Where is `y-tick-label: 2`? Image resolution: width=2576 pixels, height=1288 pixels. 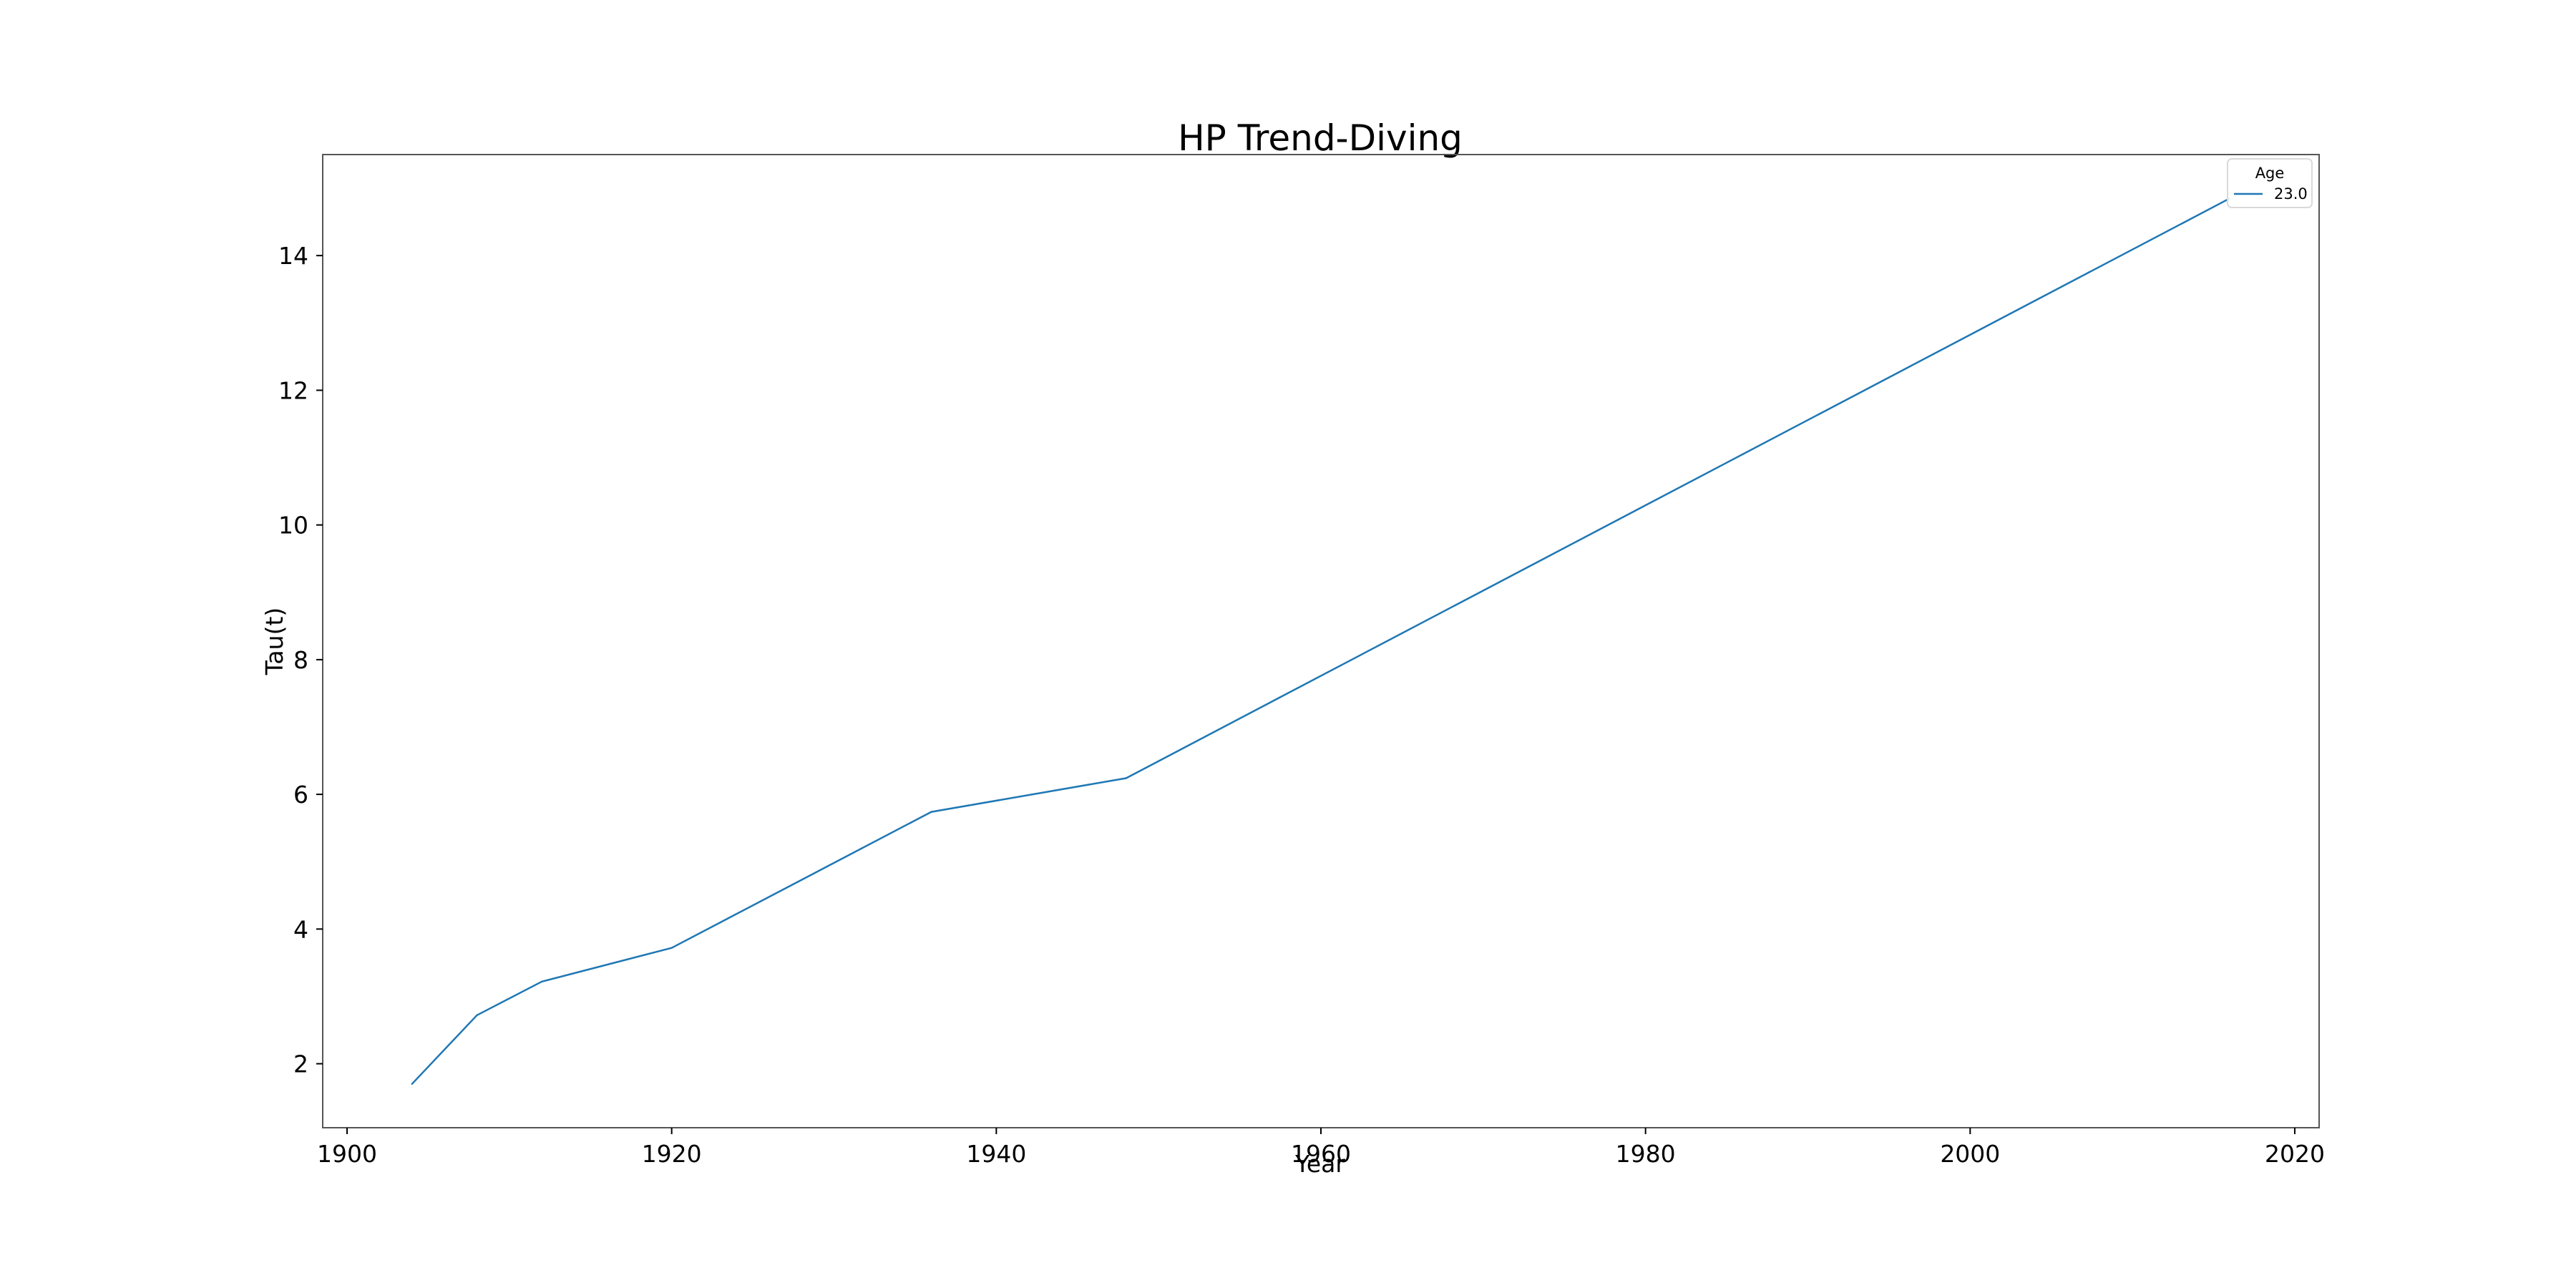 y-tick-label: 2 is located at coordinates (300, 1064).